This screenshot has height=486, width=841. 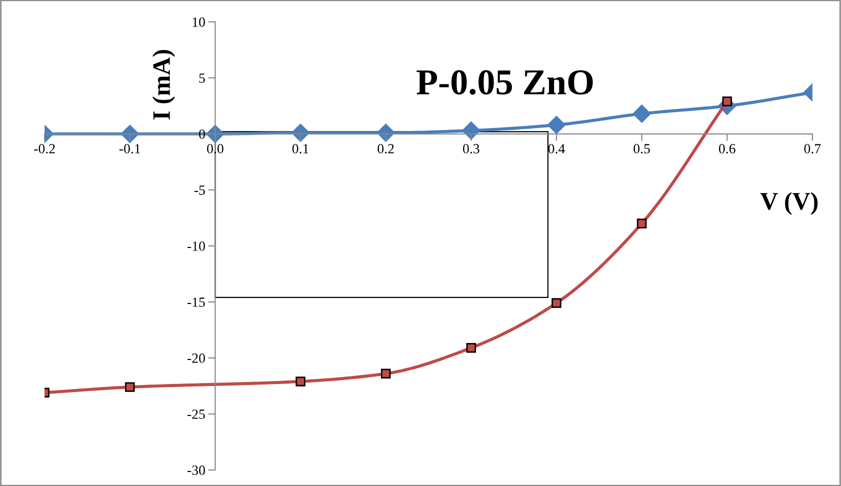 I want to click on y-tick-label: 5, so click(x=202, y=78).